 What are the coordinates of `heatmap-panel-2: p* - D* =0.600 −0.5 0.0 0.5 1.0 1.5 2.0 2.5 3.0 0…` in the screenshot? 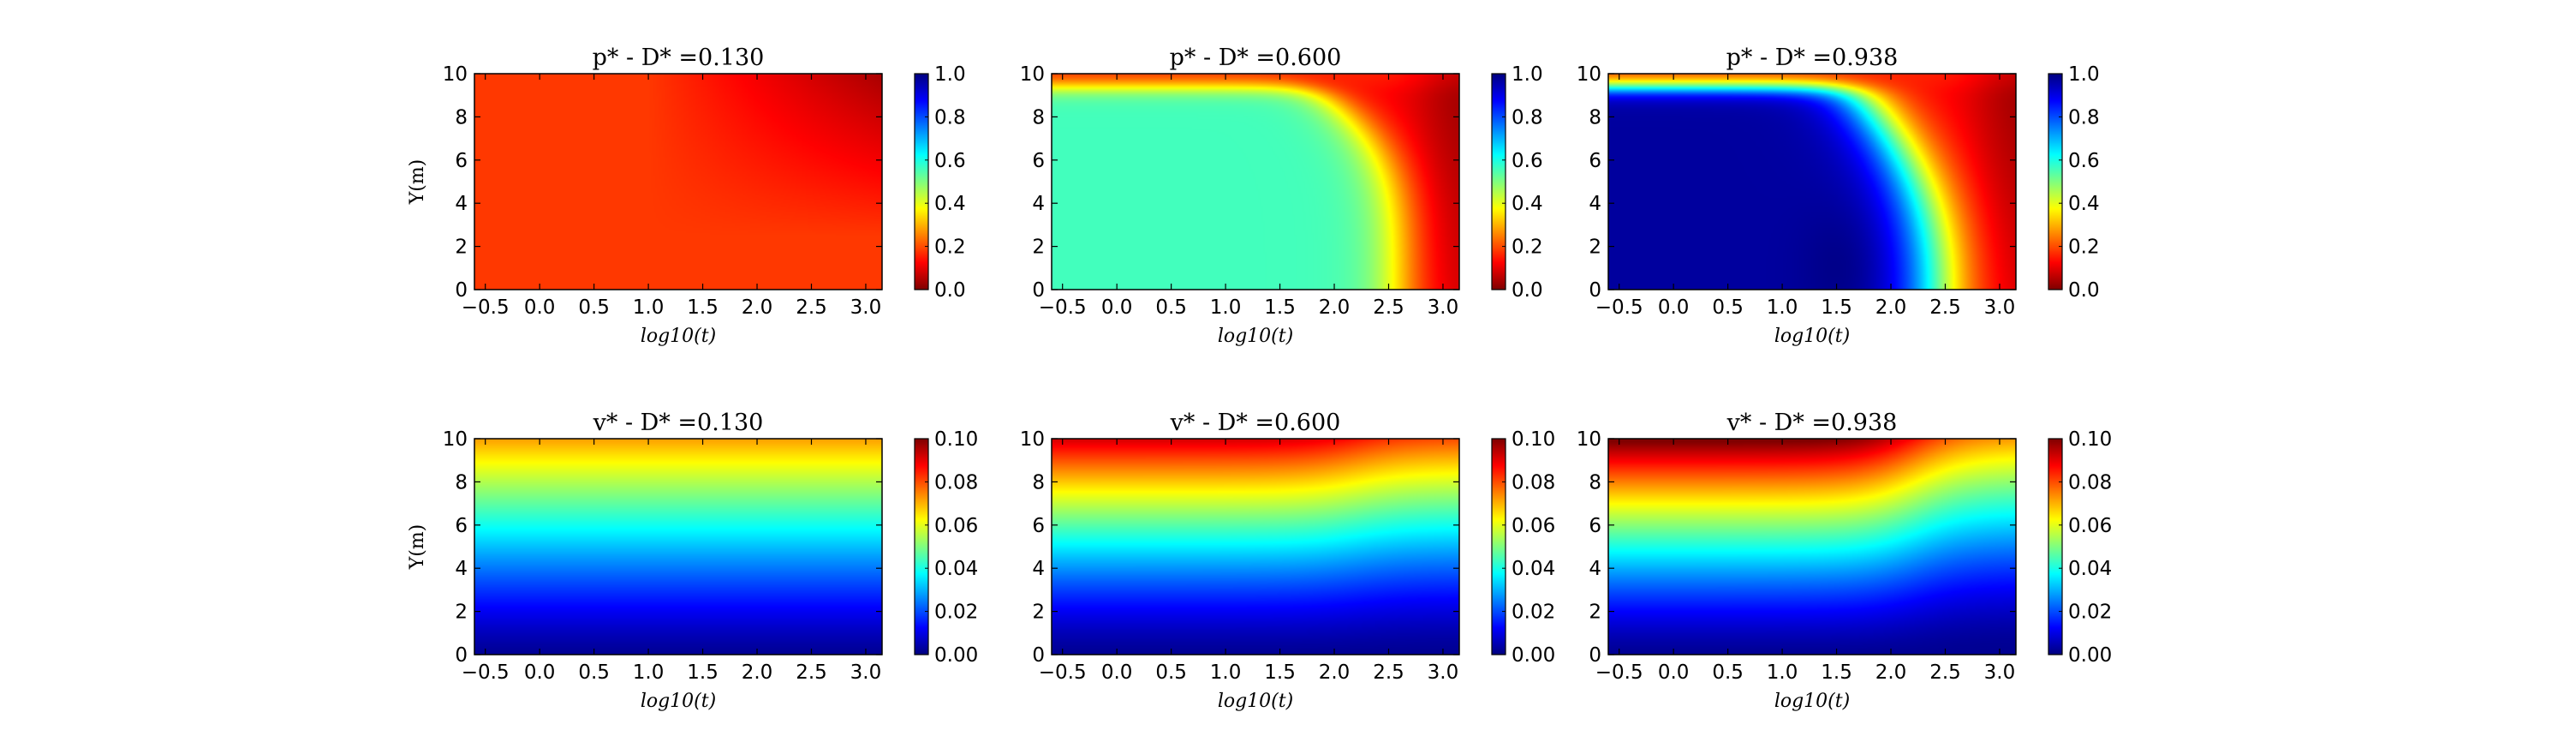 It's located at (1281, 196).